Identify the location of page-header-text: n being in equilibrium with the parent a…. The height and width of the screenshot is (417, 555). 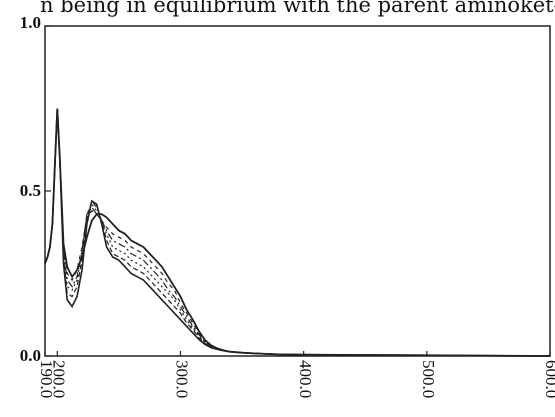
(297, 8).